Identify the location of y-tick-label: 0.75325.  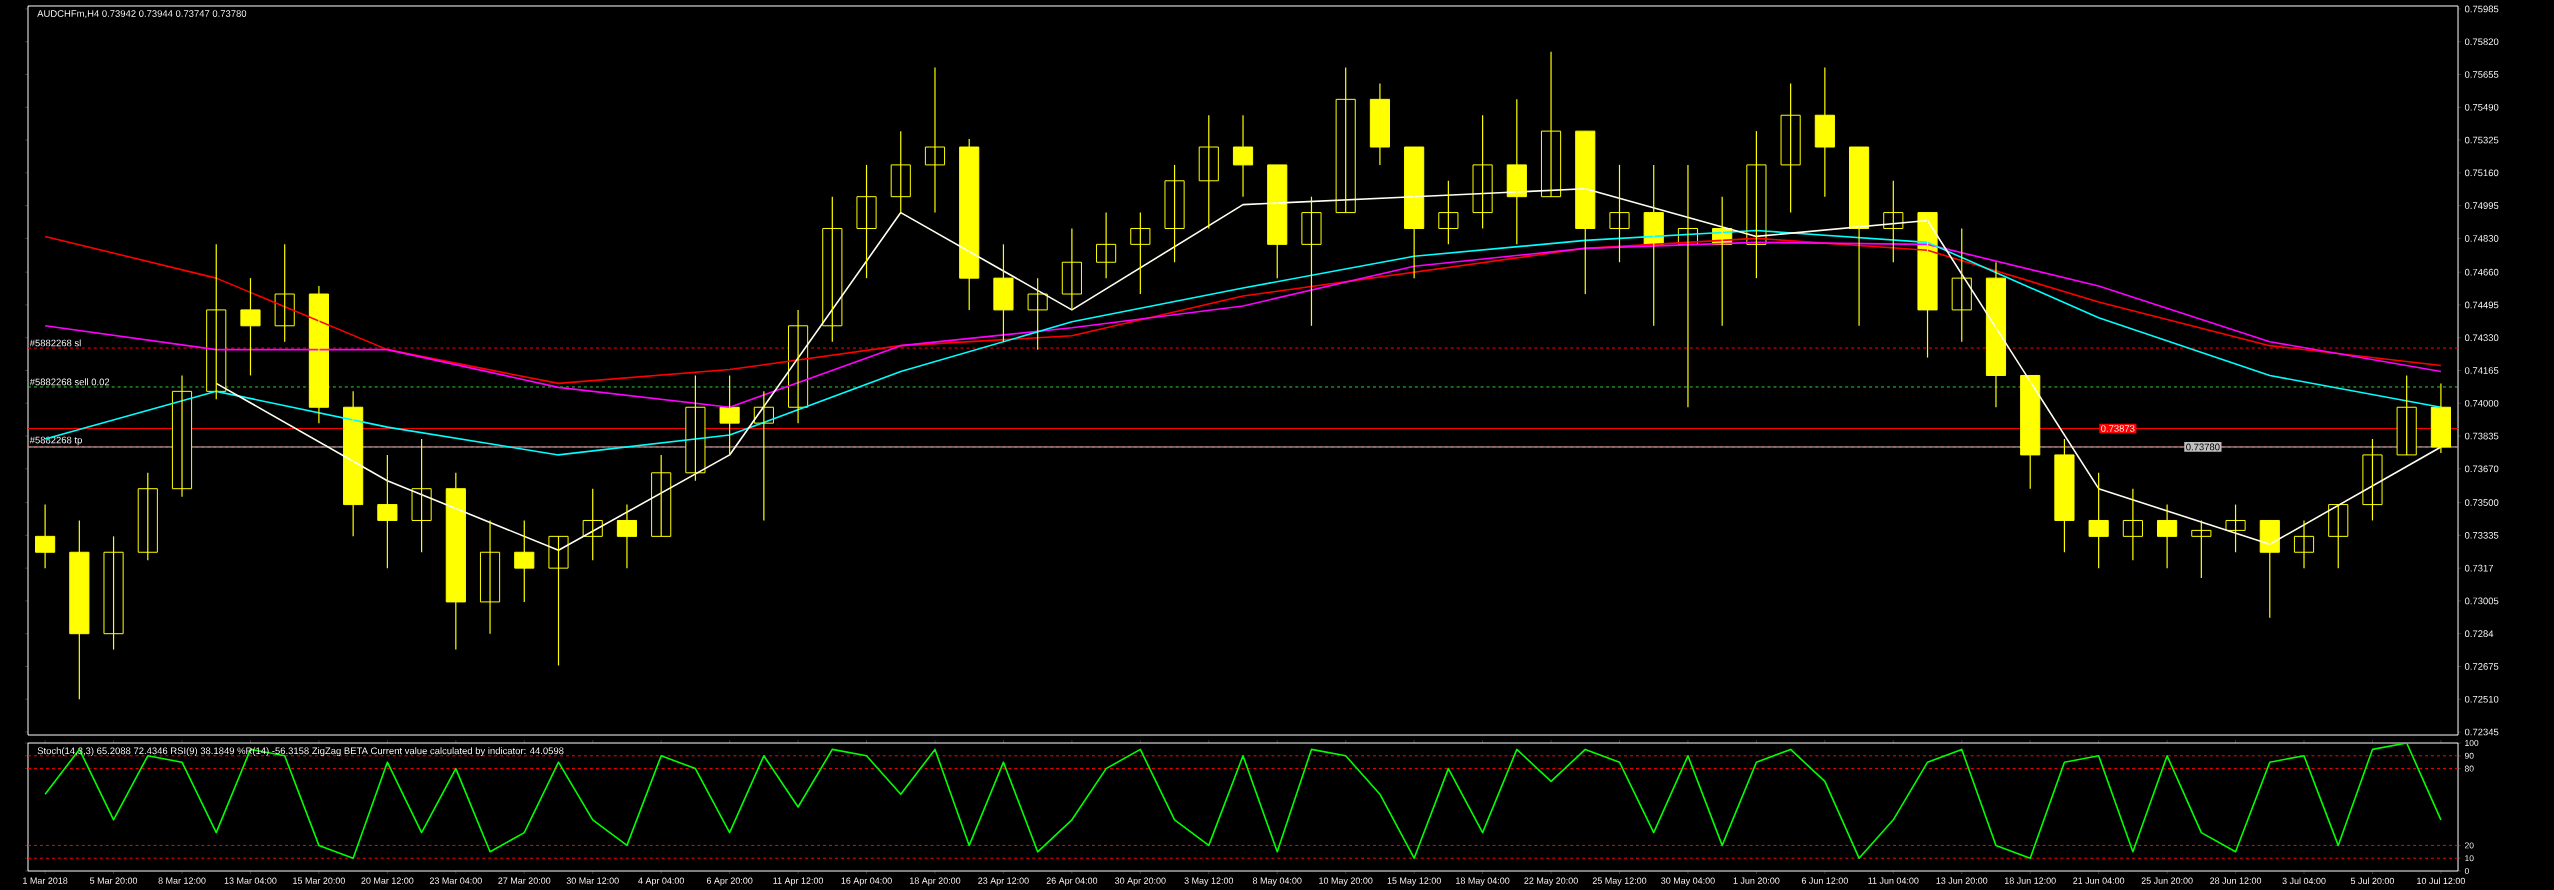
(2481, 140).